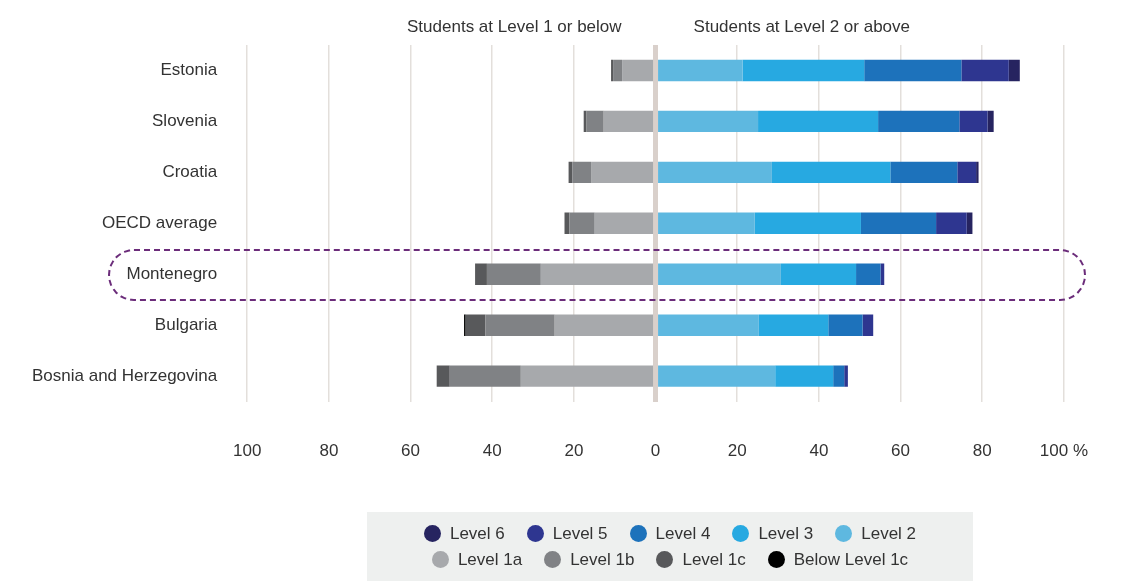  What do you see at coordinates (186, 324) in the screenshot?
I see `y-tick-label: Bulgaria` at bounding box center [186, 324].